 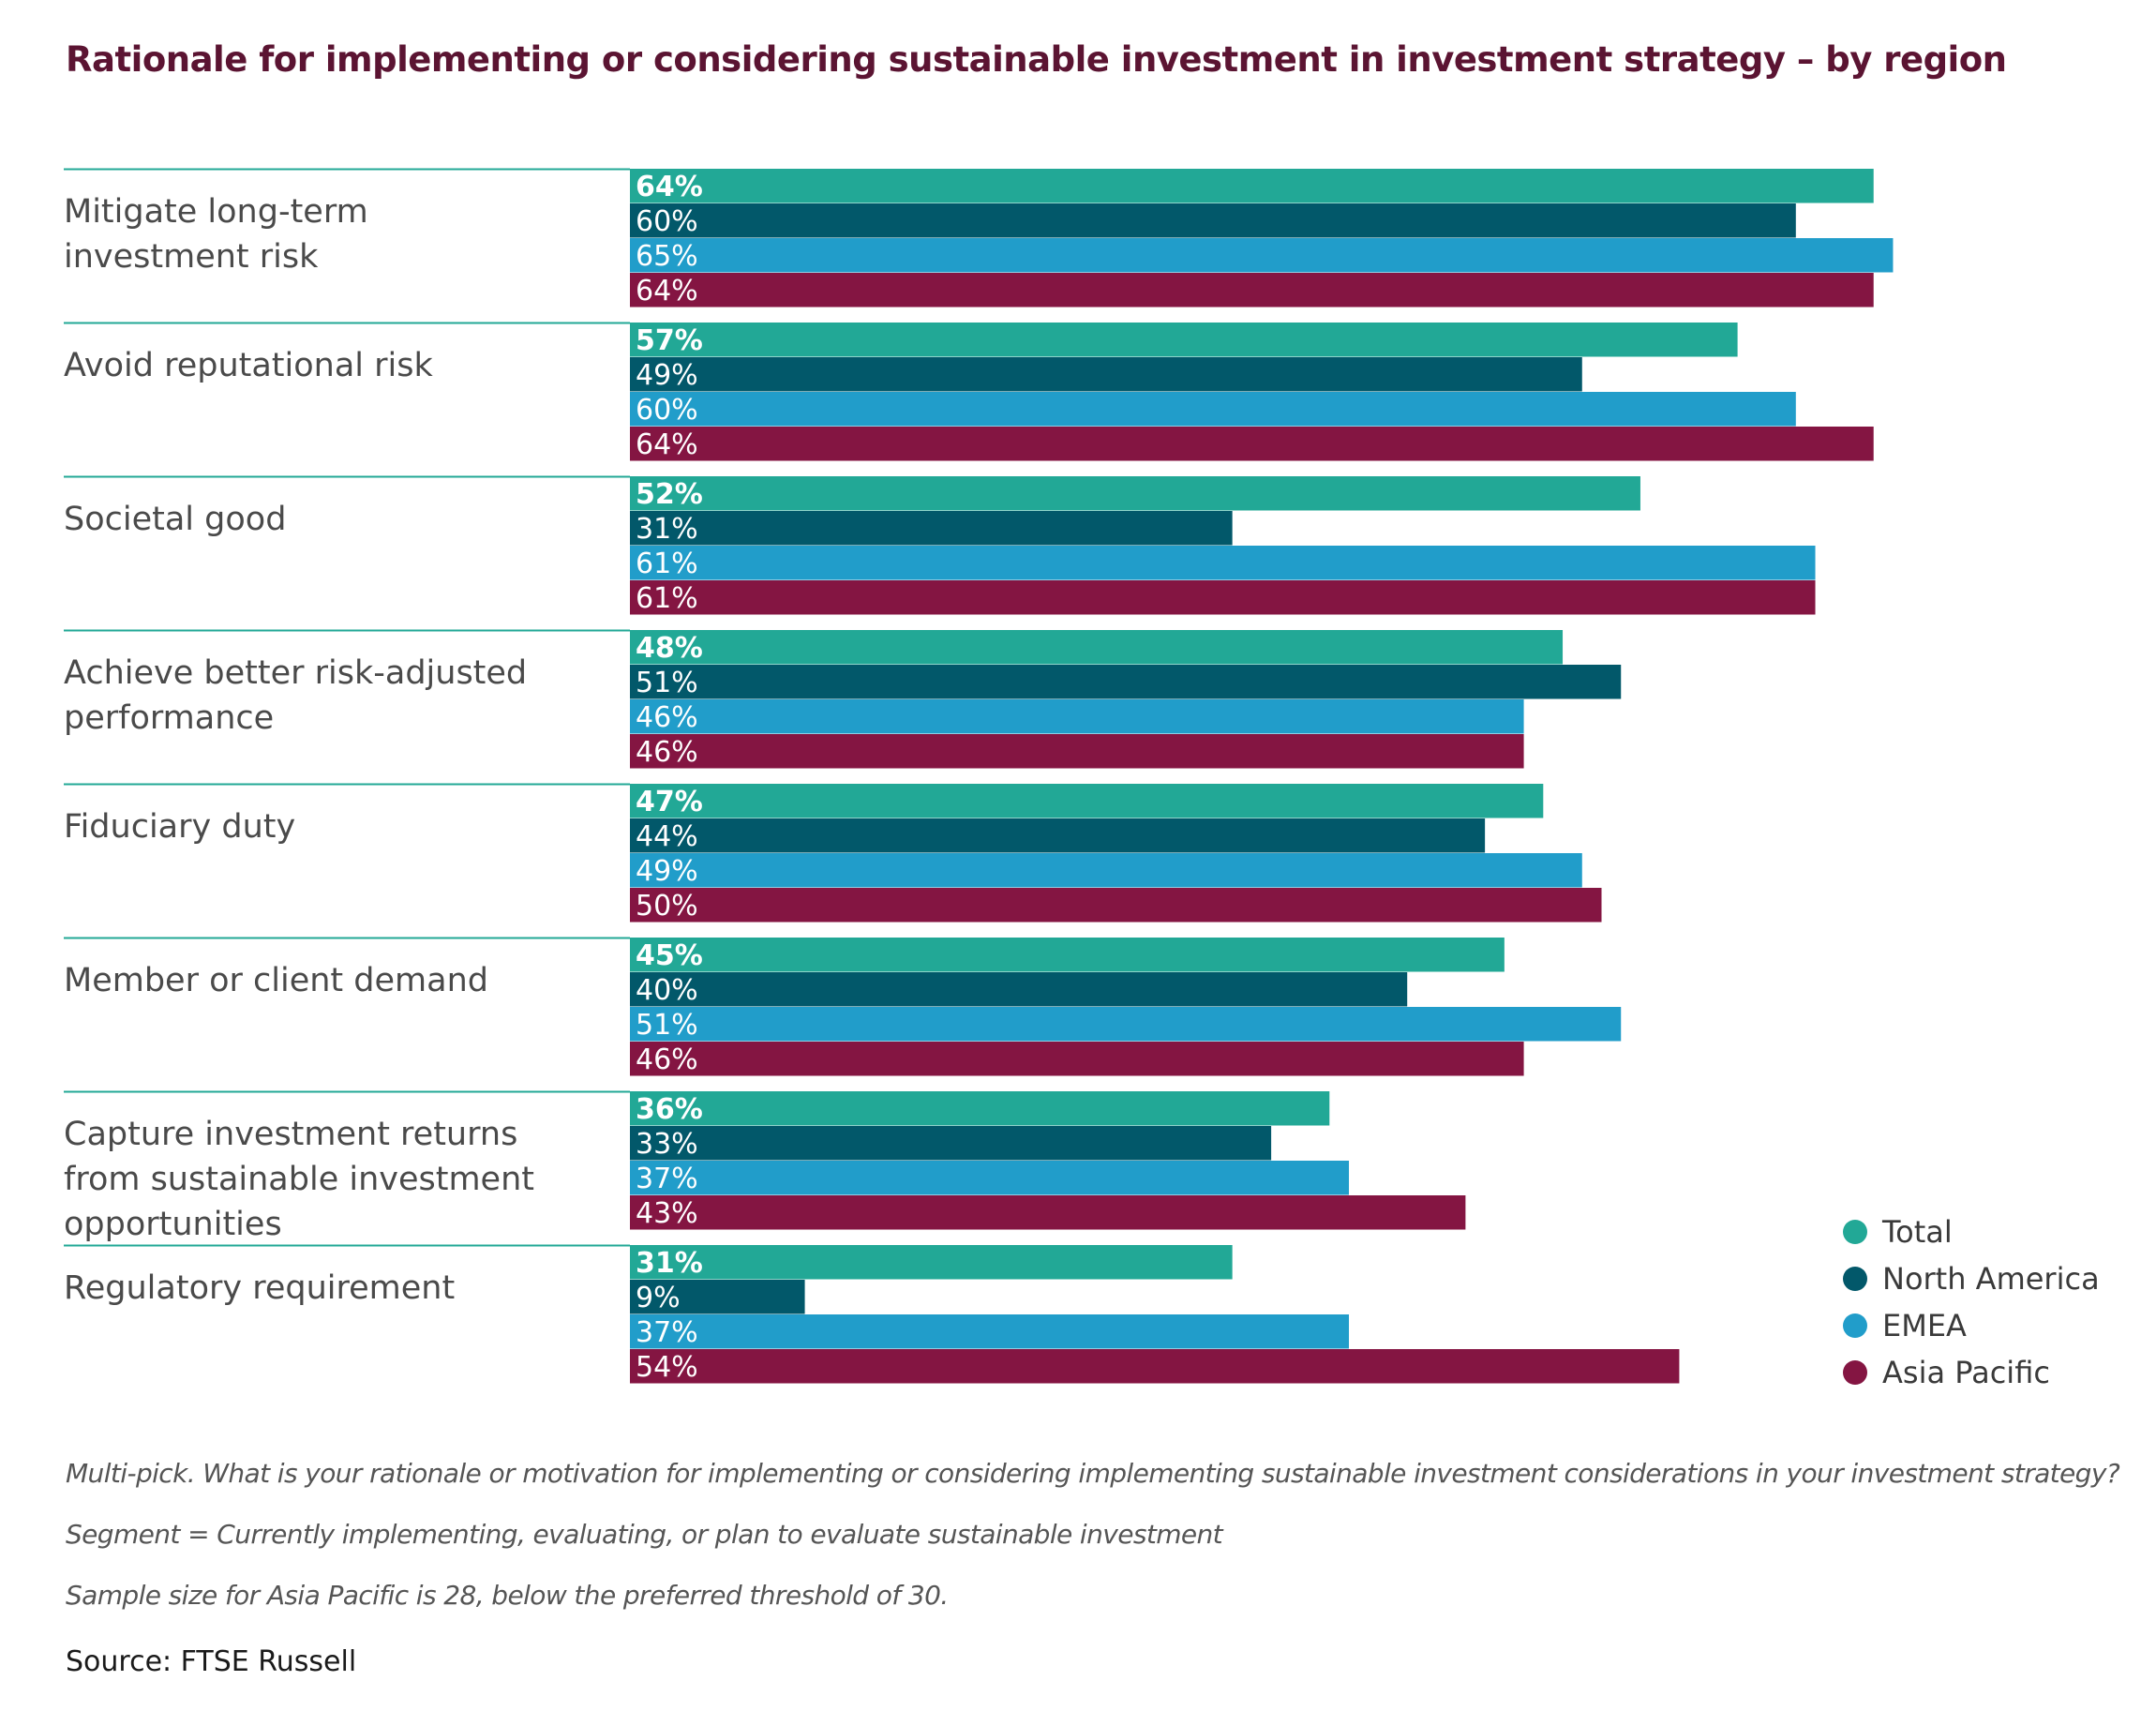 I want to click on category-label: Avoid reputational risk, so click(x=249, y=365).